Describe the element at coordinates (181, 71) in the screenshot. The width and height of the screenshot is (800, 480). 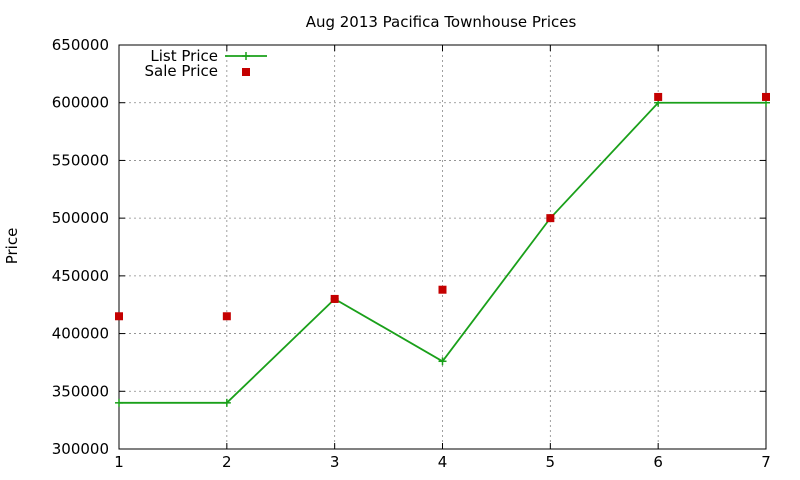
I see `legend-label-sale-price: Sale Price` at that location.